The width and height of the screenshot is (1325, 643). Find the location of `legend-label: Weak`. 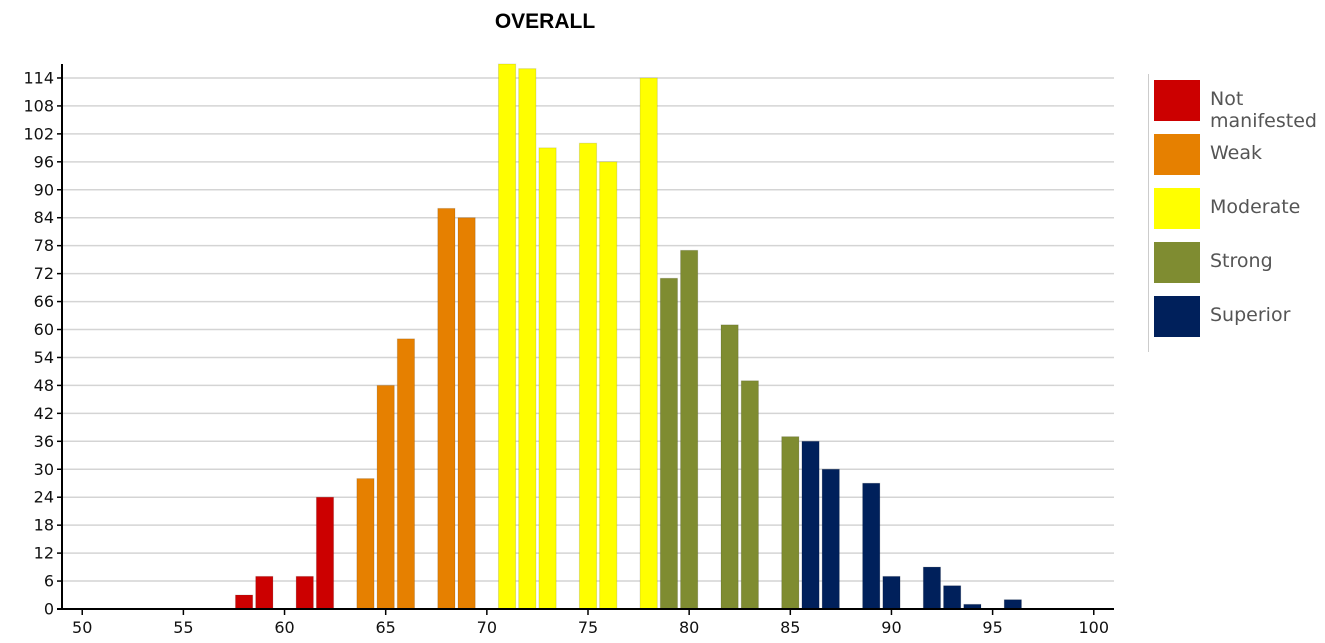

legend-label: Weak is located at coordinates (1236, 153).